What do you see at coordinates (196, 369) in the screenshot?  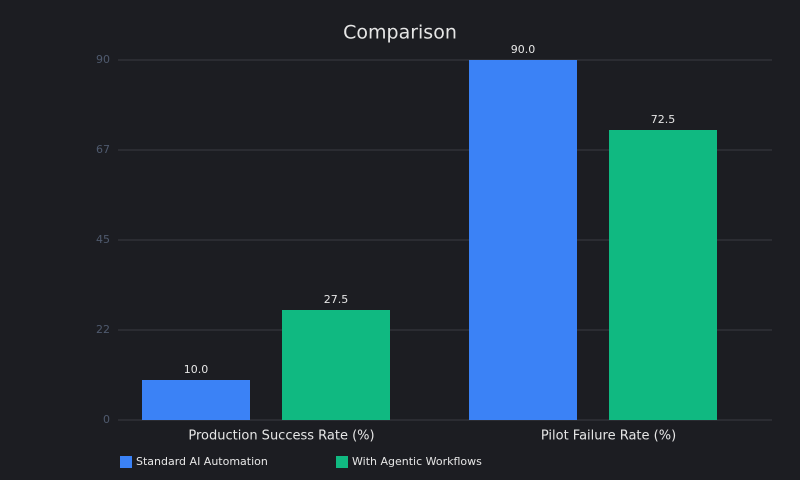 I see `value-label: 10.0` at bounding box center [196, 369].